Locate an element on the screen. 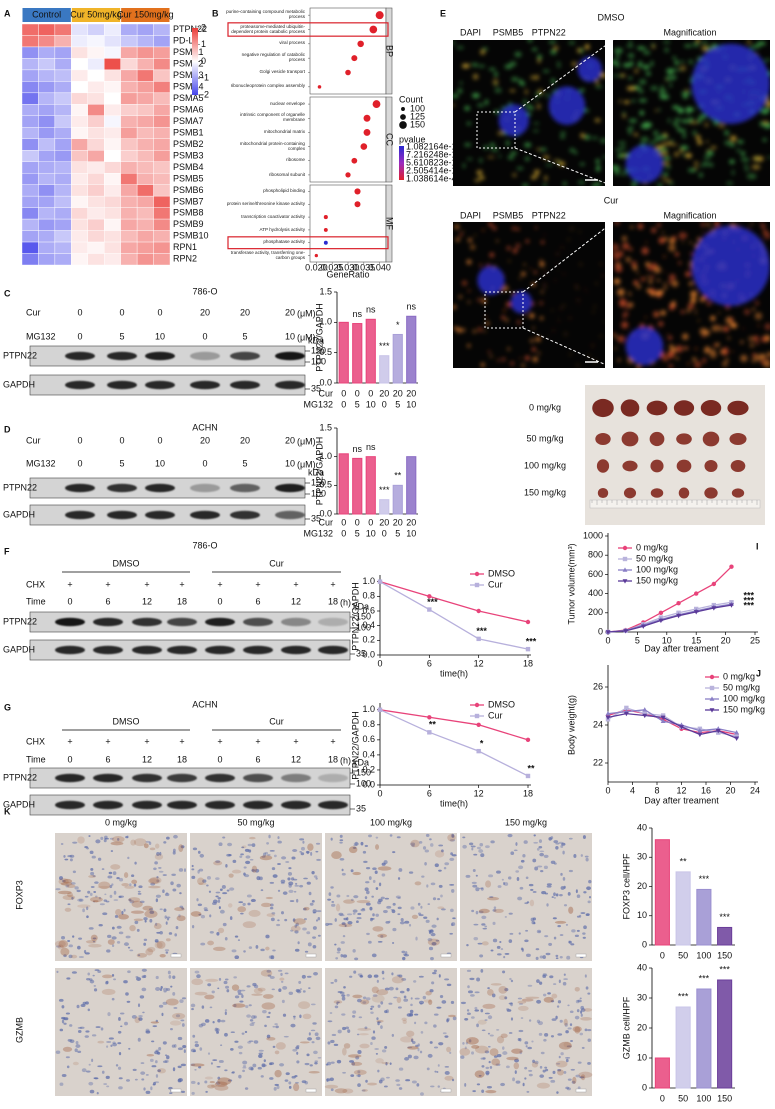  term-label: protein serine/threonine kinase activity is located at coordinates (265, 203).